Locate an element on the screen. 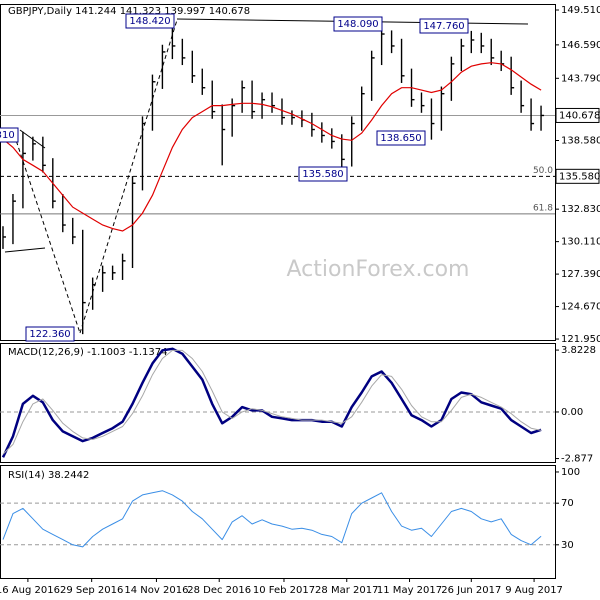 The image size is (600, 600). fib-level-label: 50.0 is located at coordinates (543, 171).